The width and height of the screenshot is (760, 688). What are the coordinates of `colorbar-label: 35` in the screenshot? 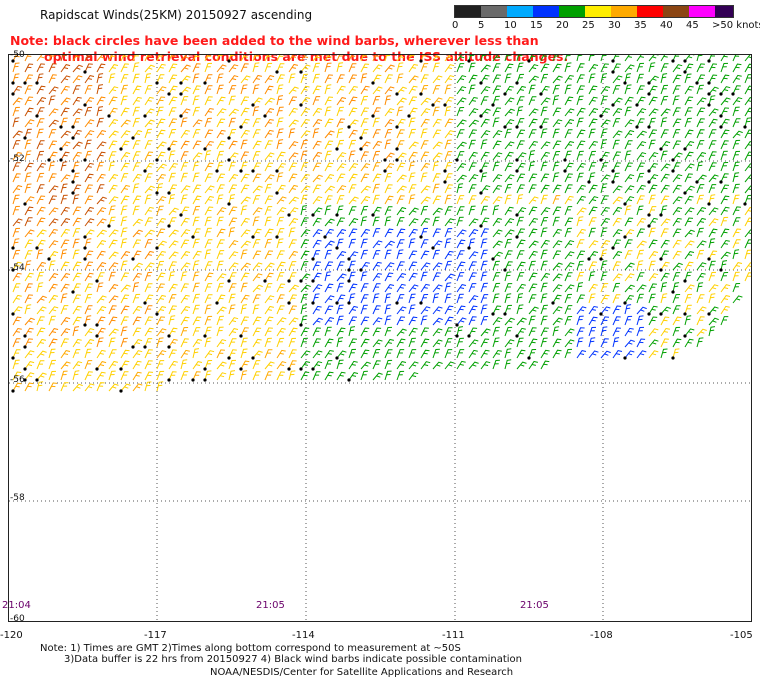 It's located at (640, 25).